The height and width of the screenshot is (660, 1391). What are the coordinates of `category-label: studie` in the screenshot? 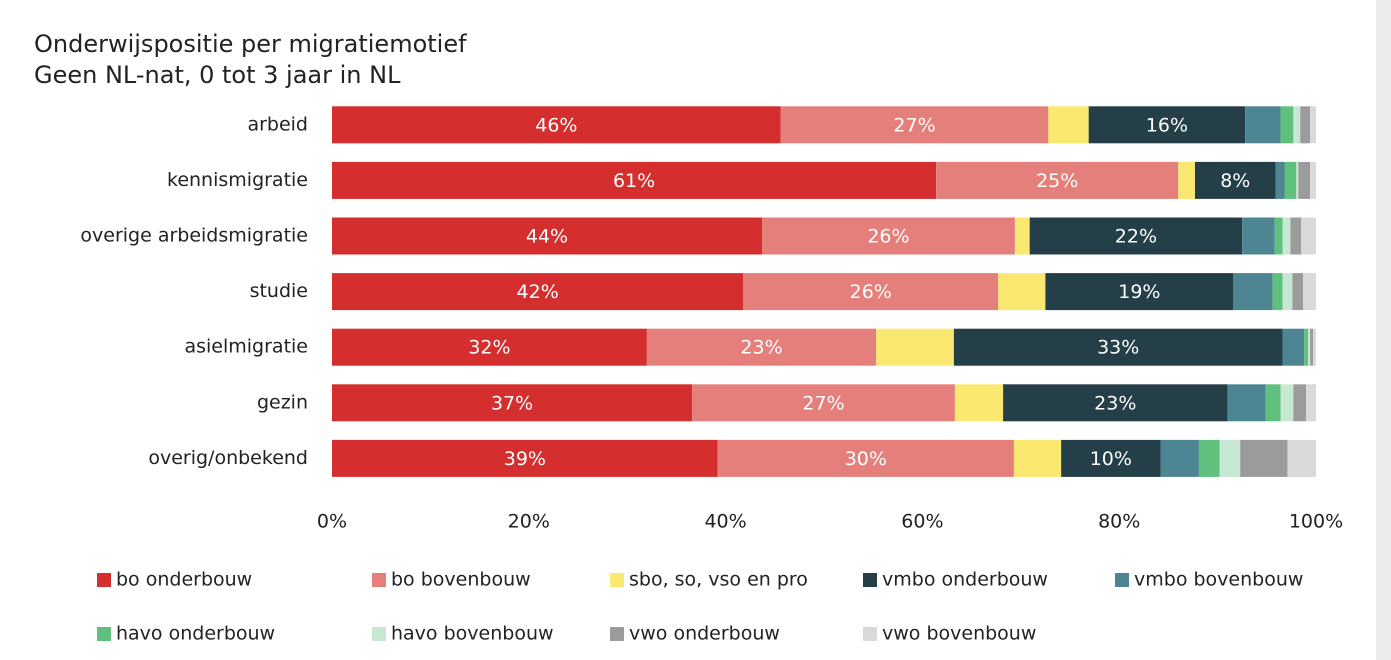 It's located at (279, 291).